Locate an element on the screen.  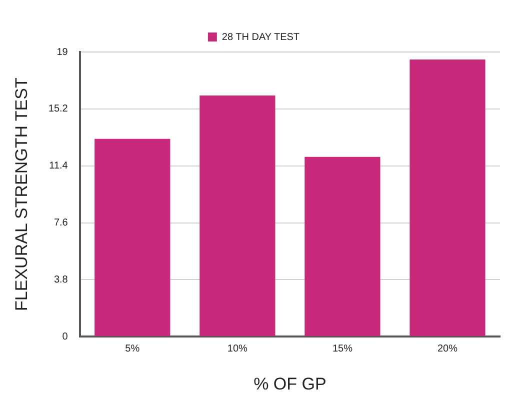
x-tick-label: 10% is located at coordinates (237, 348).